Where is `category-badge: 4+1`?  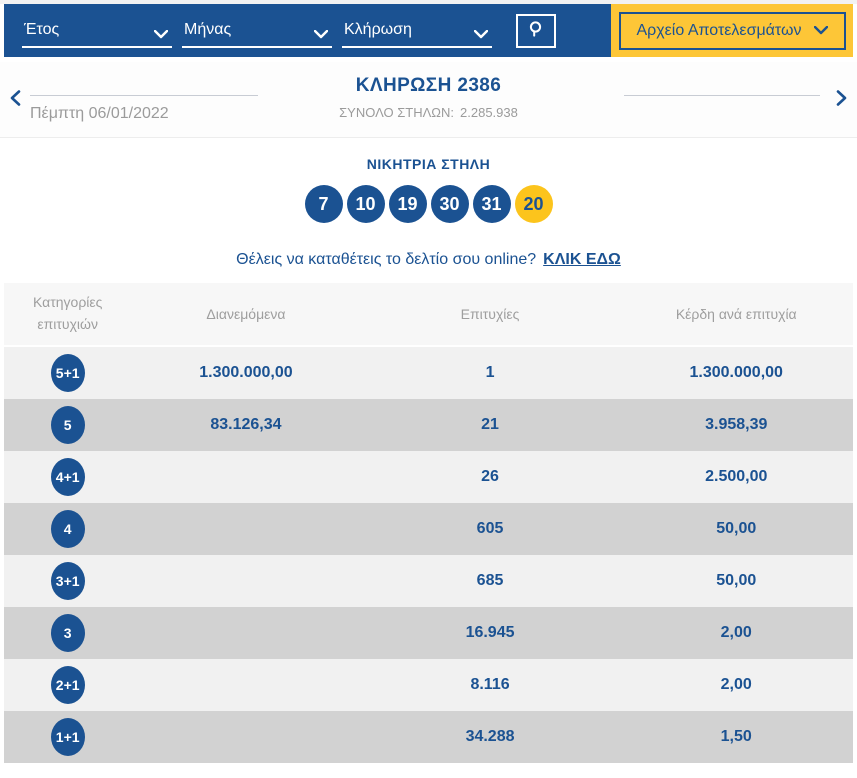 category-badge: 4+1 is located at coordinates (67, 477).